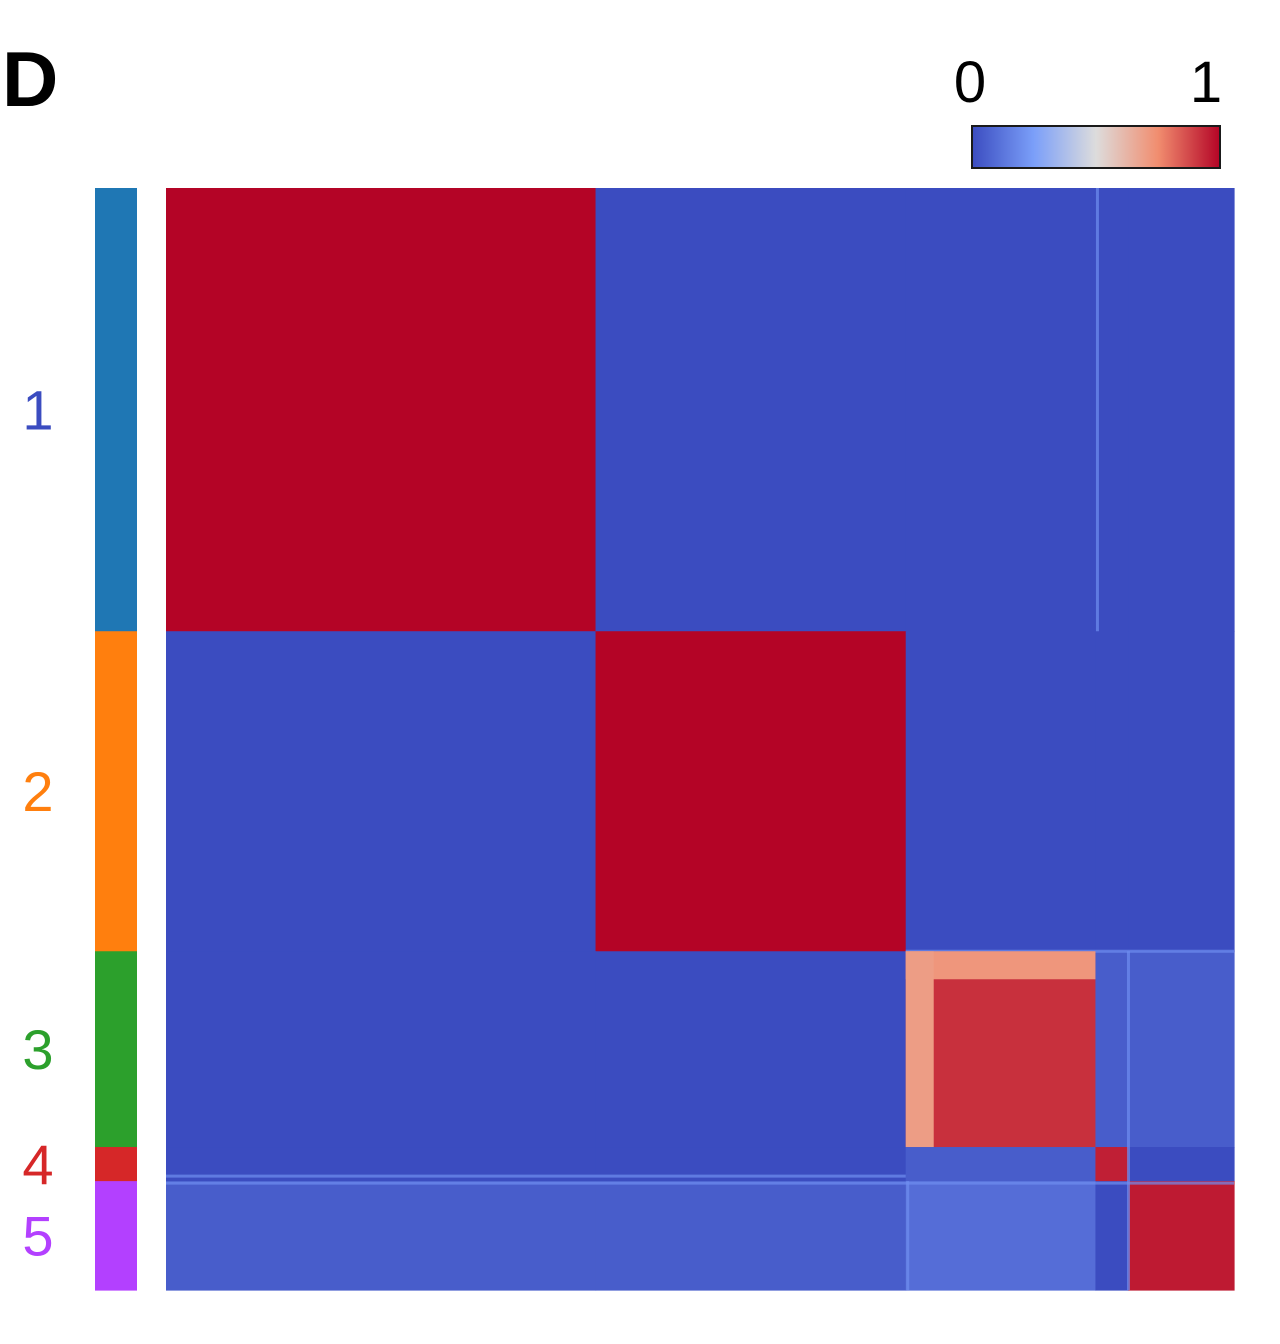  Describe the element at coordinates (37, 1049) in the screenshot. I see `cluster-label-3: 3` at that location.